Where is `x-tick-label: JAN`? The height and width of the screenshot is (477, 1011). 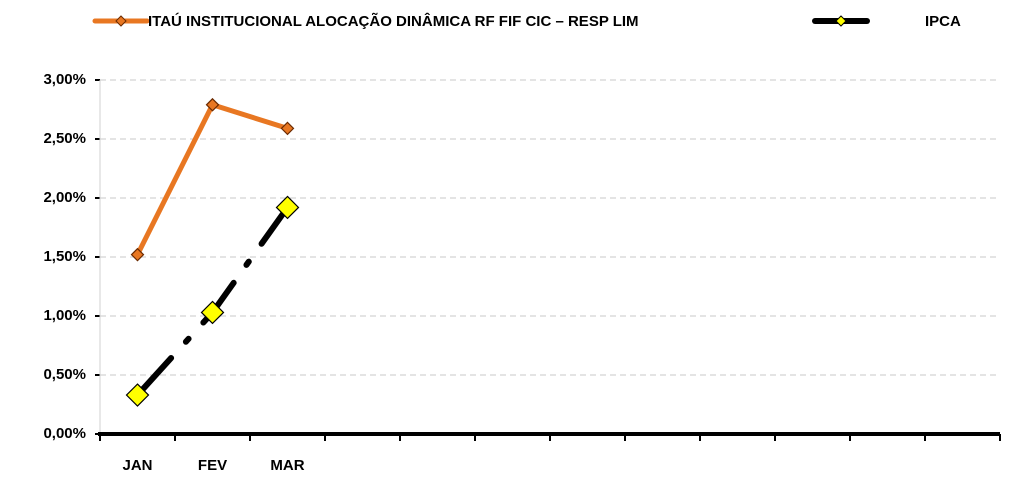
x-tick-label: JAN is located at coordinates (137, 465).